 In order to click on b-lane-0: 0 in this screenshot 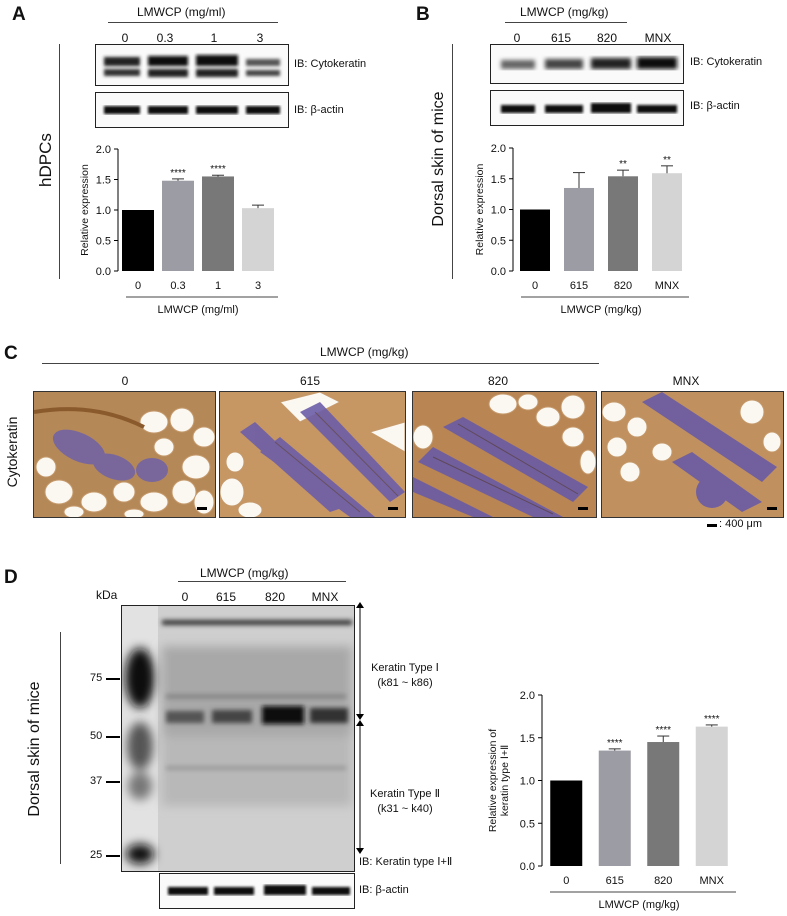, I will do `click(517, 38)`.